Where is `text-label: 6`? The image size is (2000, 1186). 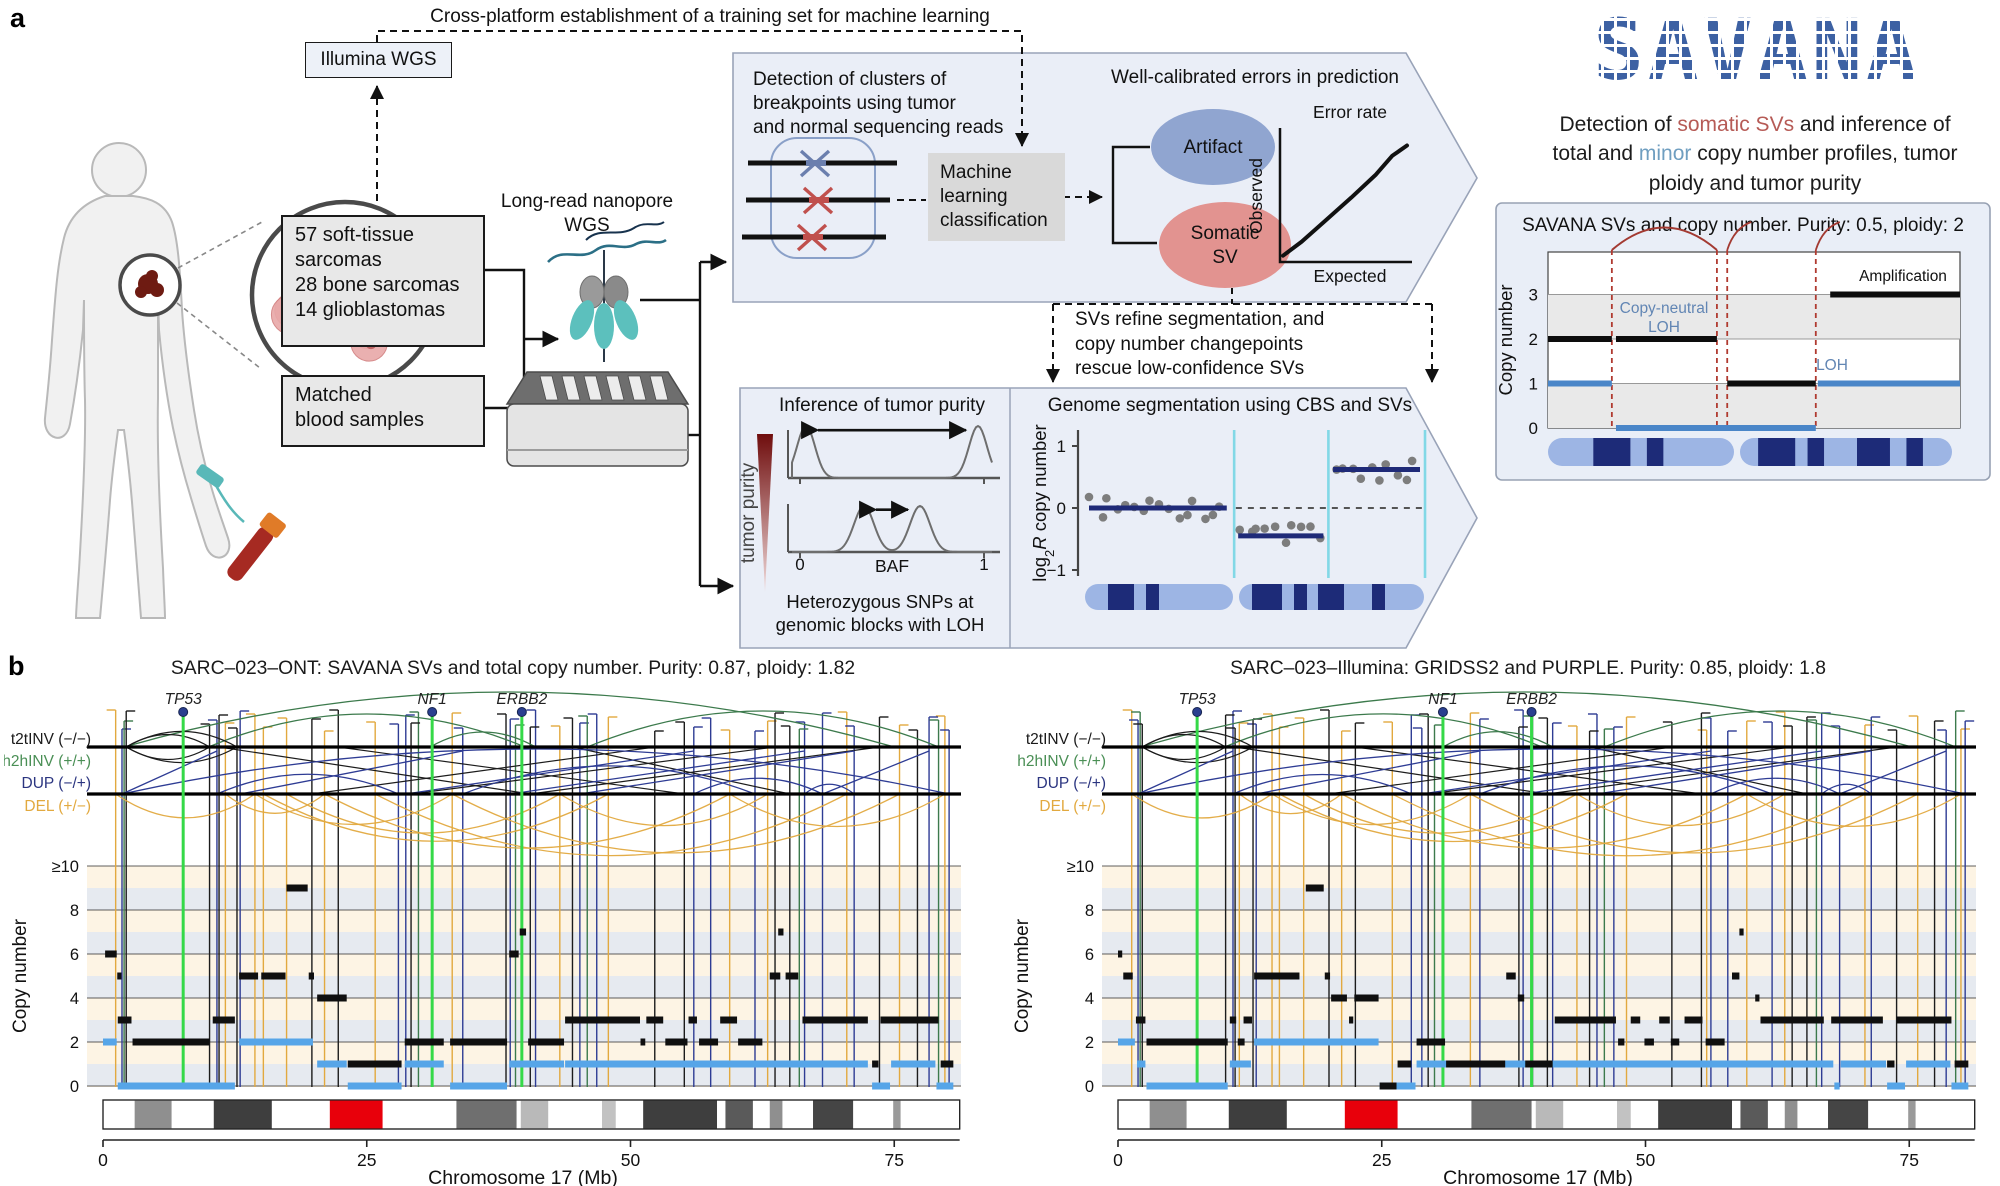
text-label: 6 is located at coordinates (1089, 955).